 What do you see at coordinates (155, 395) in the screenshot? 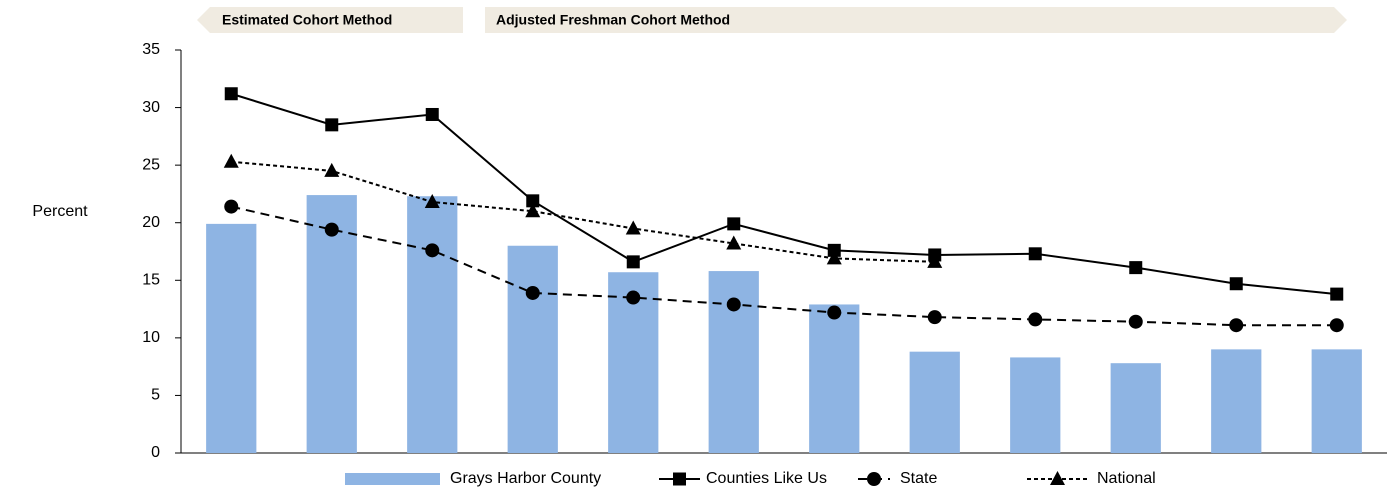
I see `y-tick-label: 5` at bounding box center [155, 395].